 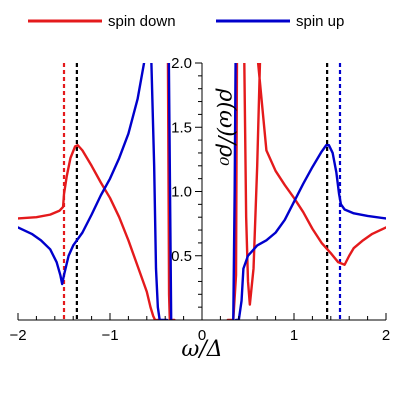 What do you see at coordinates (181, 256) in the screenshot?
I see `y-tick-label: 0.5` at bounding box center [181, 256].